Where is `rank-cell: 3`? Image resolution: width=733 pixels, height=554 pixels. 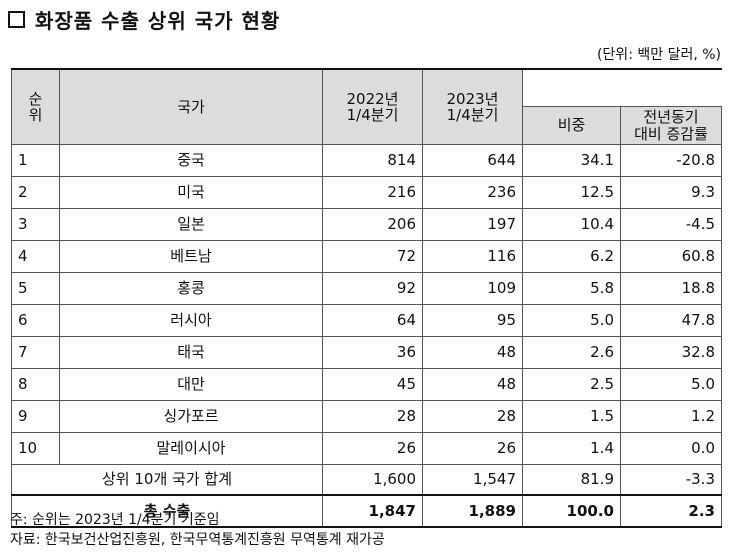 rank-cell: 3 is located at coordinates (35, 224).